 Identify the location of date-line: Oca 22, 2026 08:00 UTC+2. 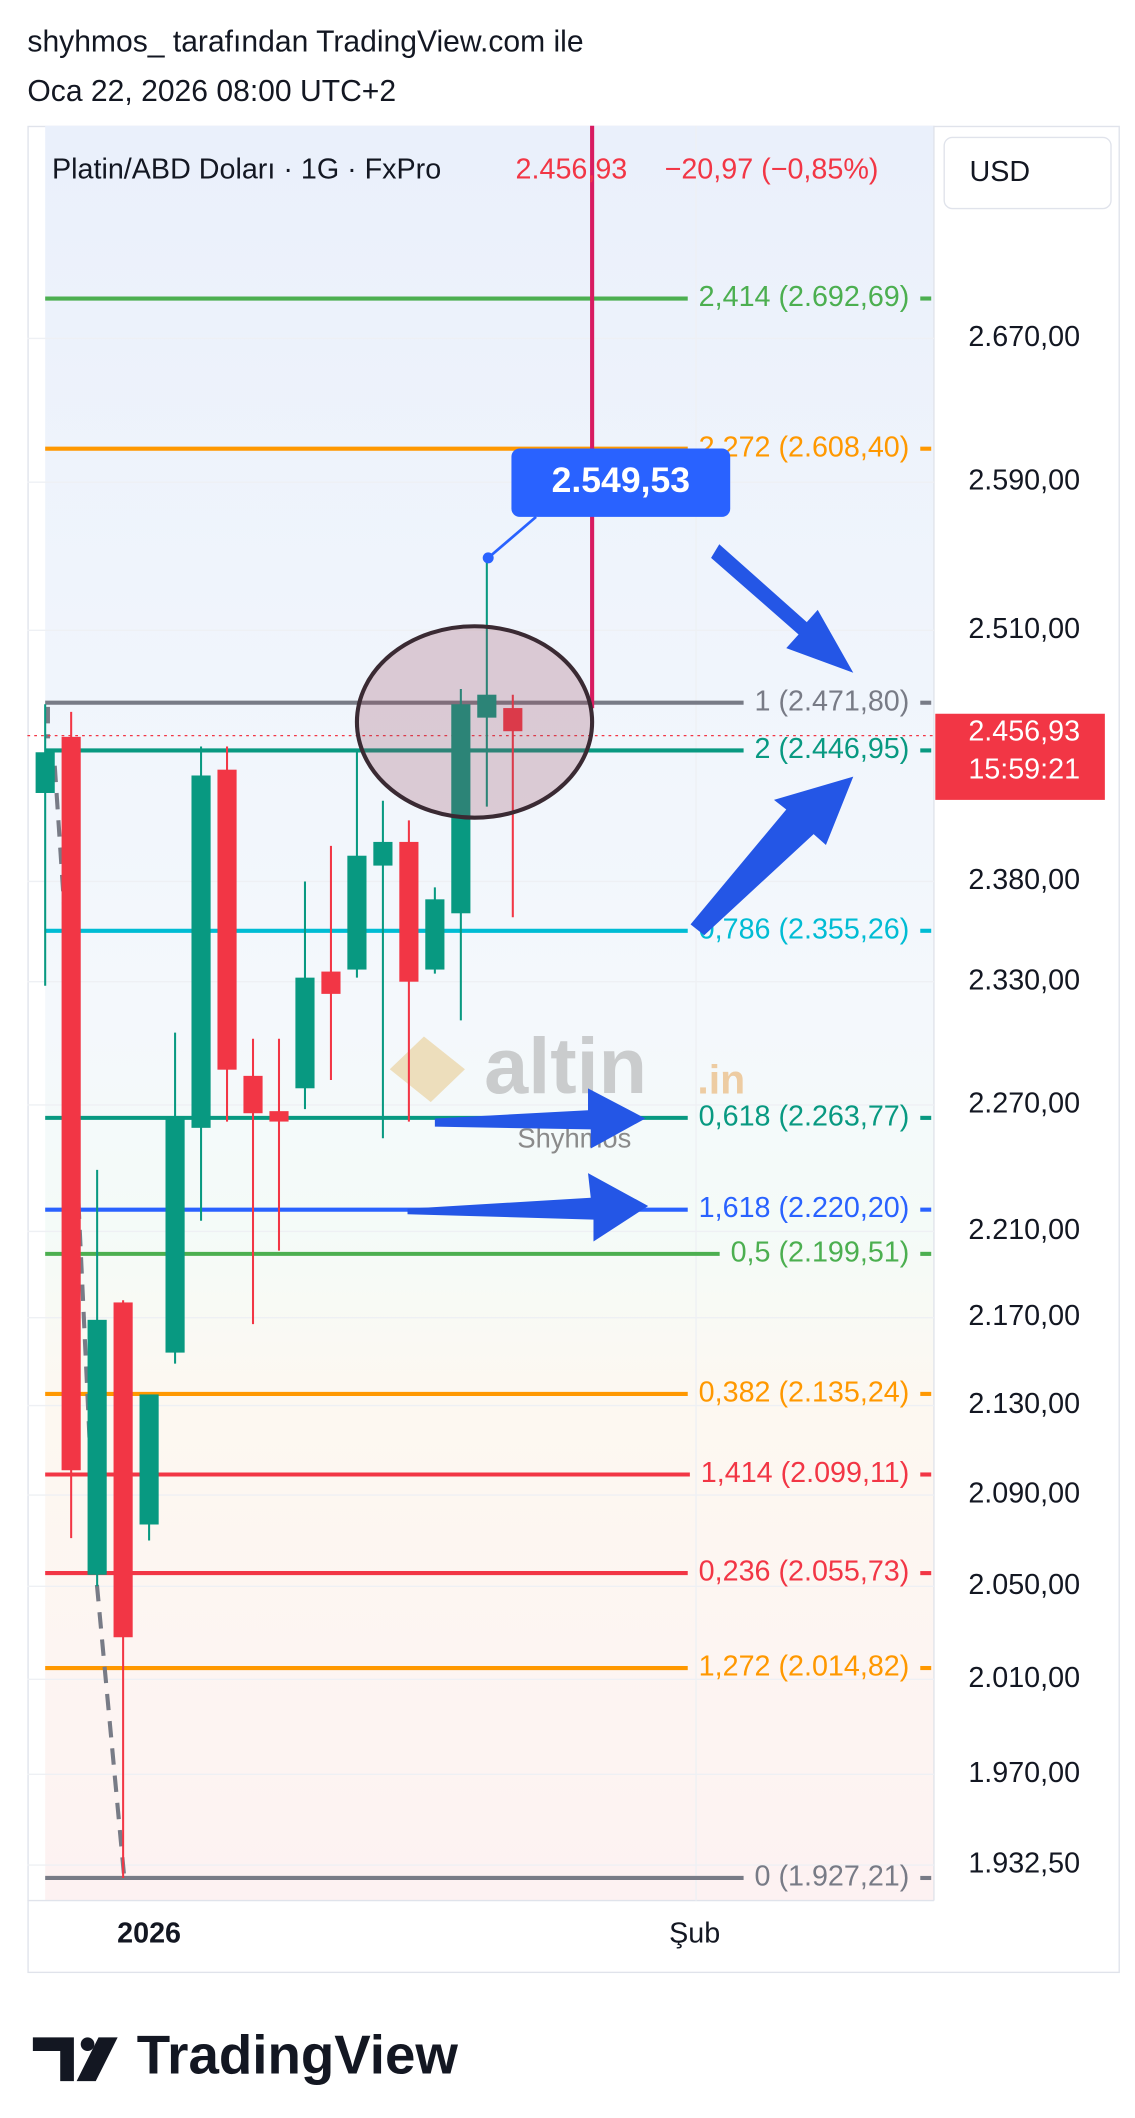
(211, 91).